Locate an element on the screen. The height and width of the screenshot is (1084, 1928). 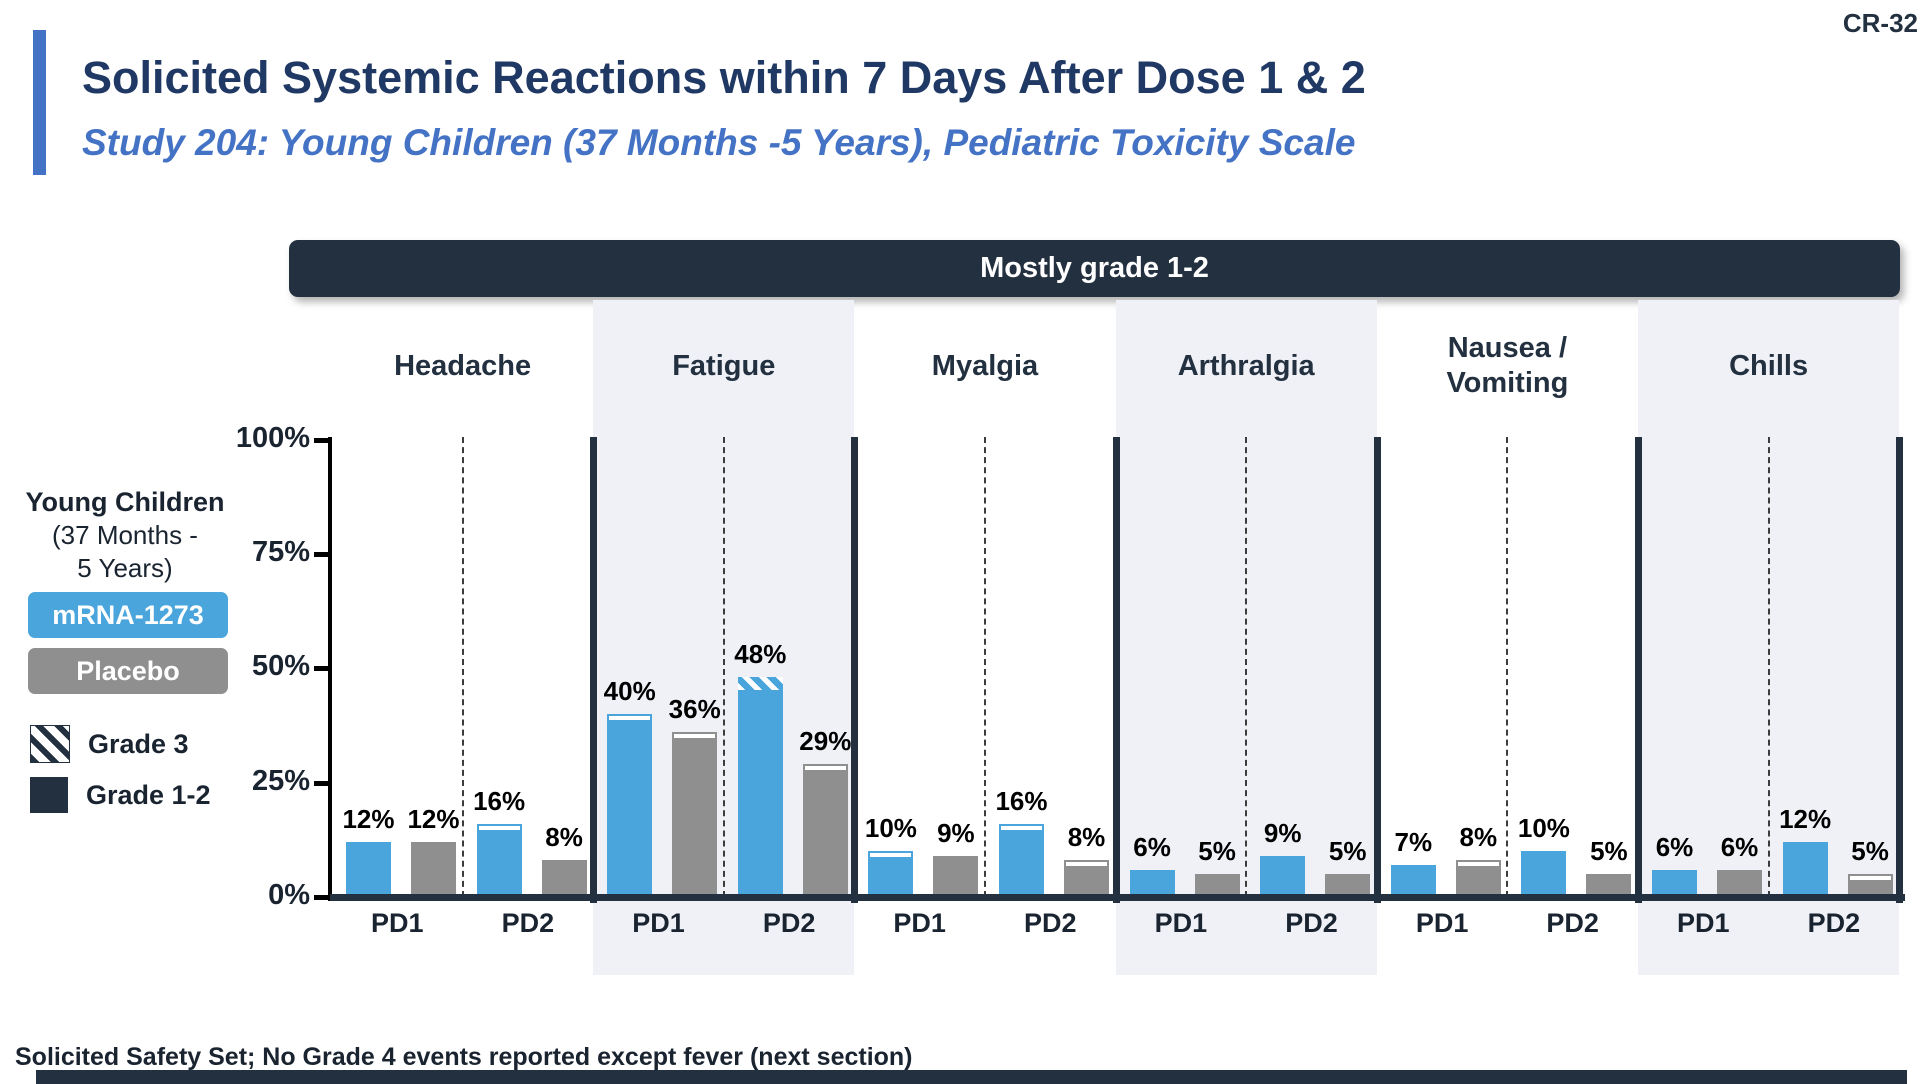
legend-mrna1273-chip: mRNA-1273 is located at coordinates (128, 615).